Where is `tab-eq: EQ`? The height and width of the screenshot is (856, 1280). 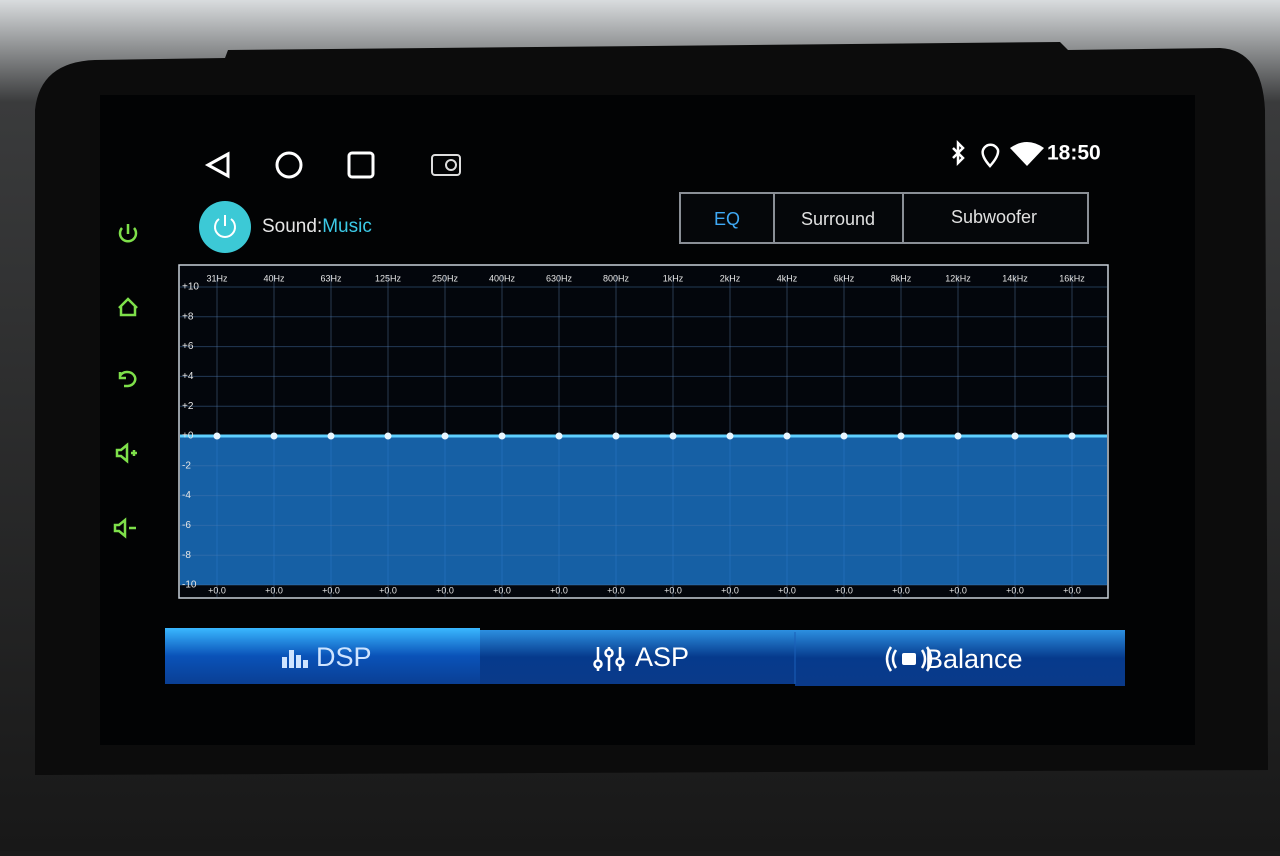
tab-eq: EQ is located at coordinates (727, 219).